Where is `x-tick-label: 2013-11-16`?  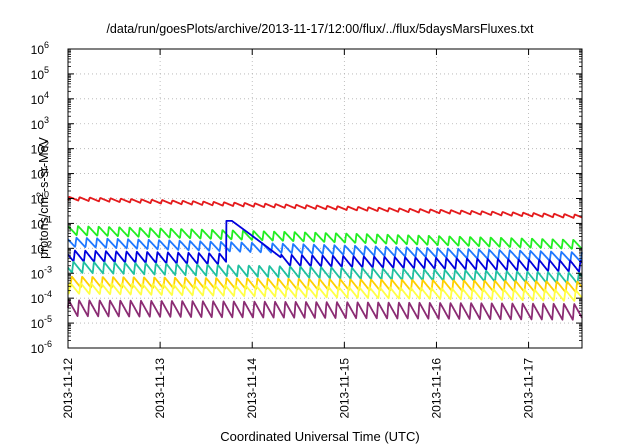 x-tick-label: 2013-11-16 is located at coordinates (436, 388).